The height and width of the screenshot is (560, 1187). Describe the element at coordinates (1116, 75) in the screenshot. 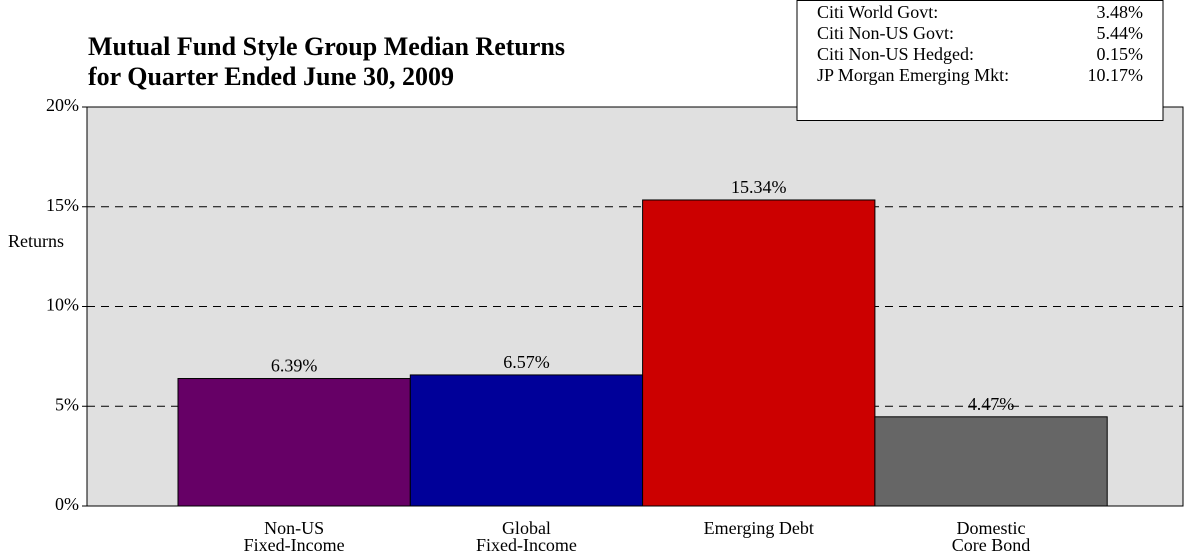

I see `annotation-value: 10.17%` at that location.